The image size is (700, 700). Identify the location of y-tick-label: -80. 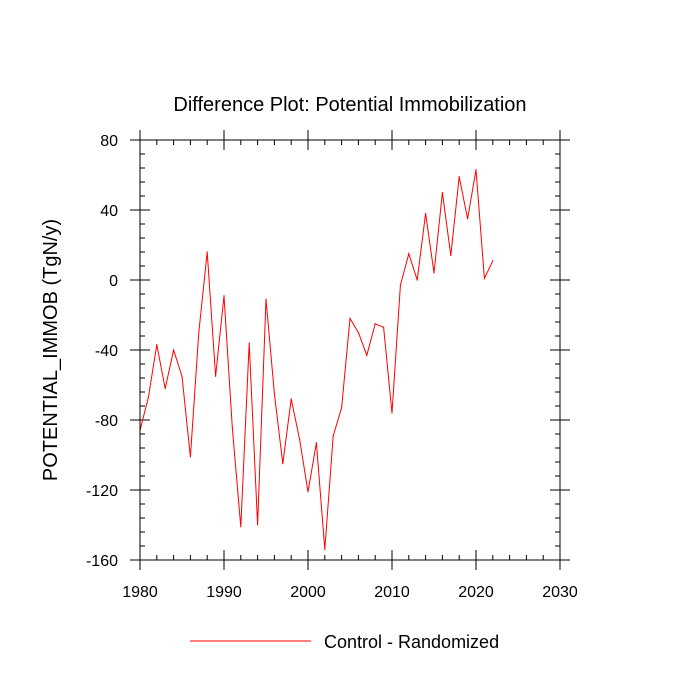
(106, 421).